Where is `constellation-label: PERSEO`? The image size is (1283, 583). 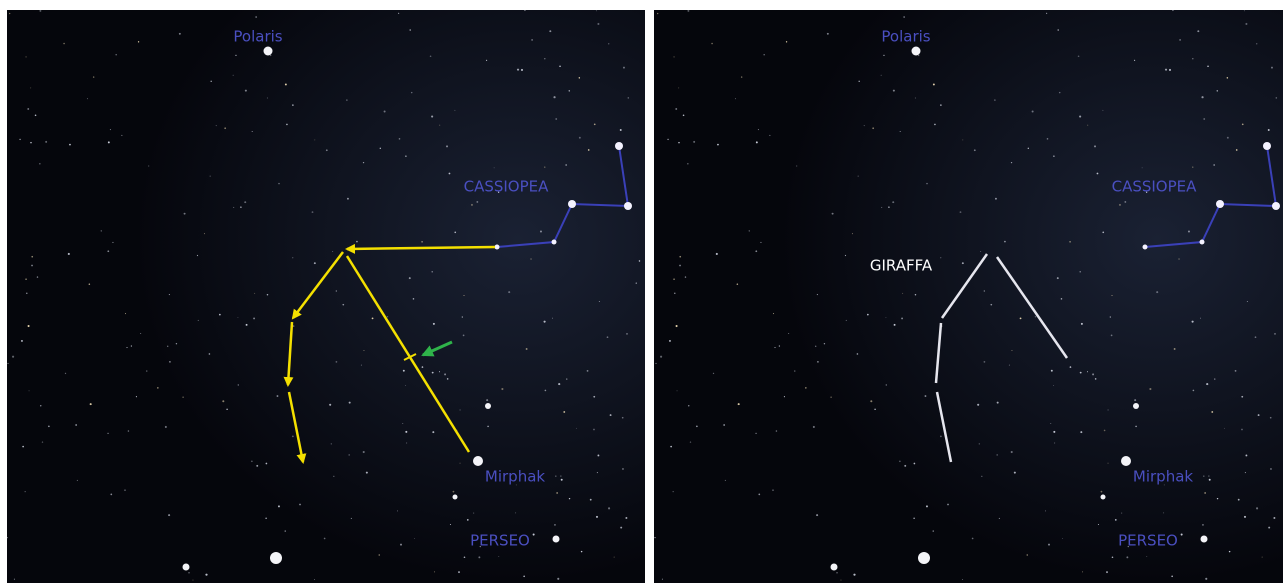
constellation-label: PERSEO is located at coordinates (1148, 541).